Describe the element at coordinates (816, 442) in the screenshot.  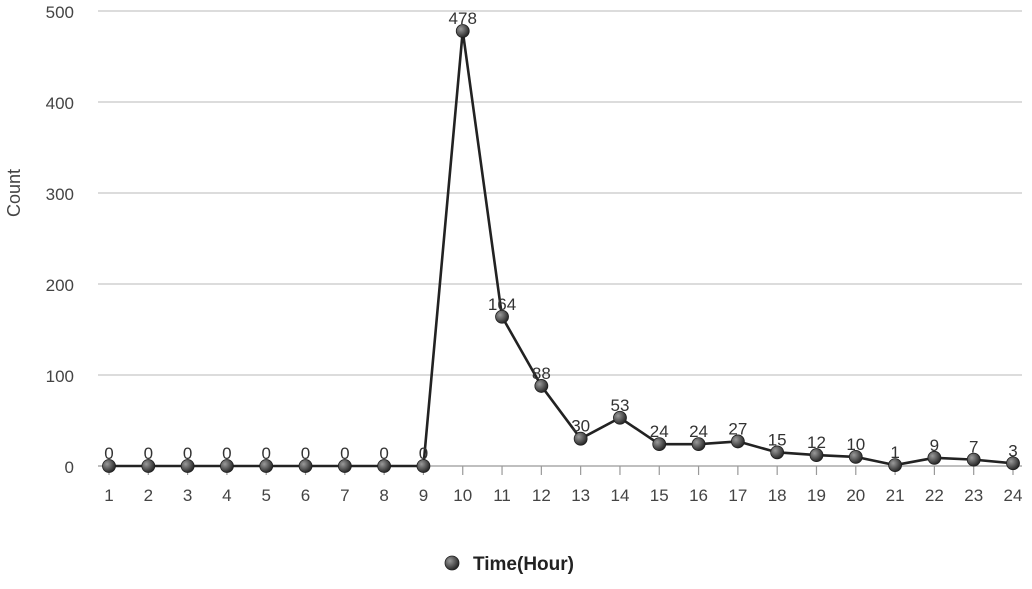
I see `data-label: 12` at that location.